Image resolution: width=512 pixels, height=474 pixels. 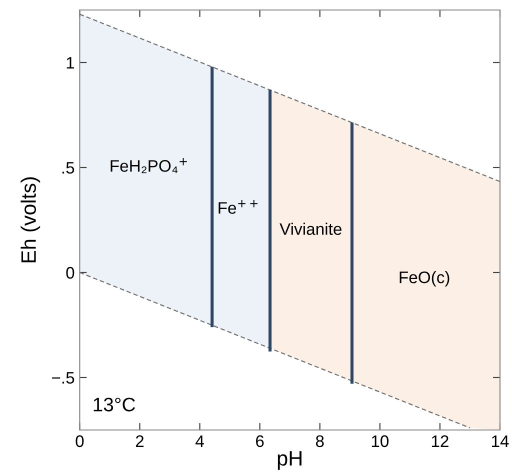 What do you see at coordinates (148, 166) in the screenshot?
I see `annotation: FeH₂PO₄$^{+}$` at bounding box center [148, 166].